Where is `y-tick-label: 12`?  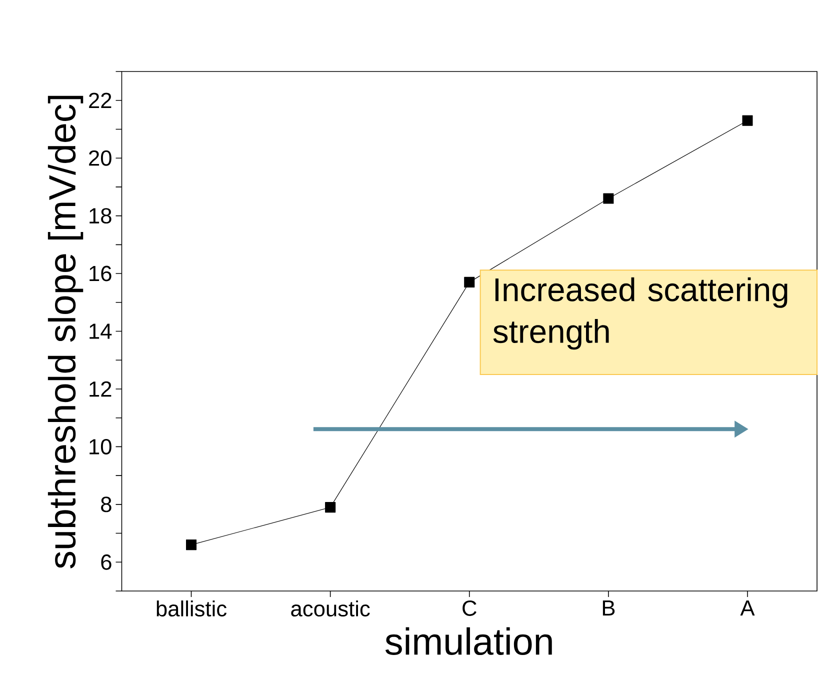 y-tick-label: 12 is located at coordinates (101, 388).